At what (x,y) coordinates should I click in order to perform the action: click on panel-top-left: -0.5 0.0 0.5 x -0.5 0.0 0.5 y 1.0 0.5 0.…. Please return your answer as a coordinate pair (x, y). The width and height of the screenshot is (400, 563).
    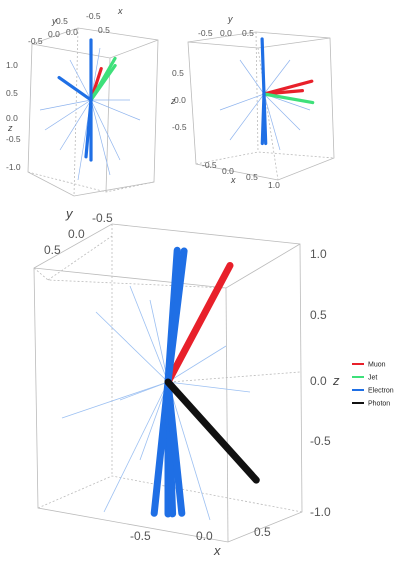
    Looking at the image, I should click on (82, 101).